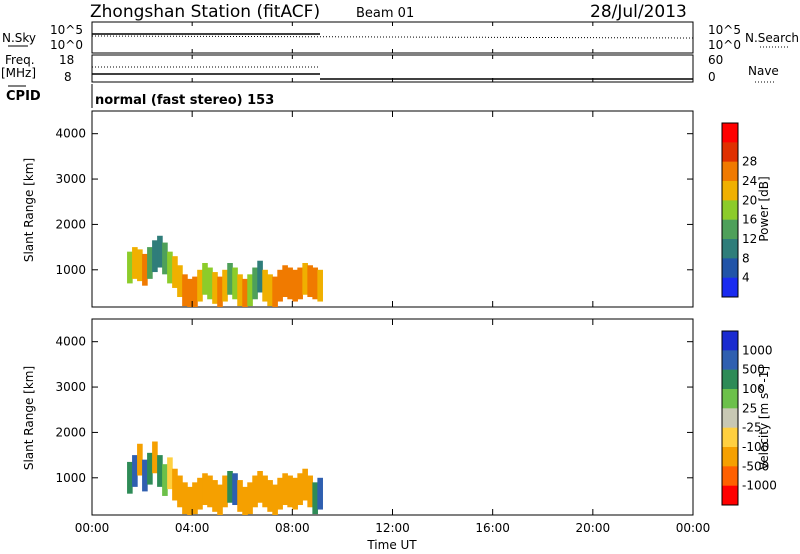  Describe the element at coordinates (753, 370) in the screenshot. I see `velocity-colorbar-tick-1: 500` at that location.